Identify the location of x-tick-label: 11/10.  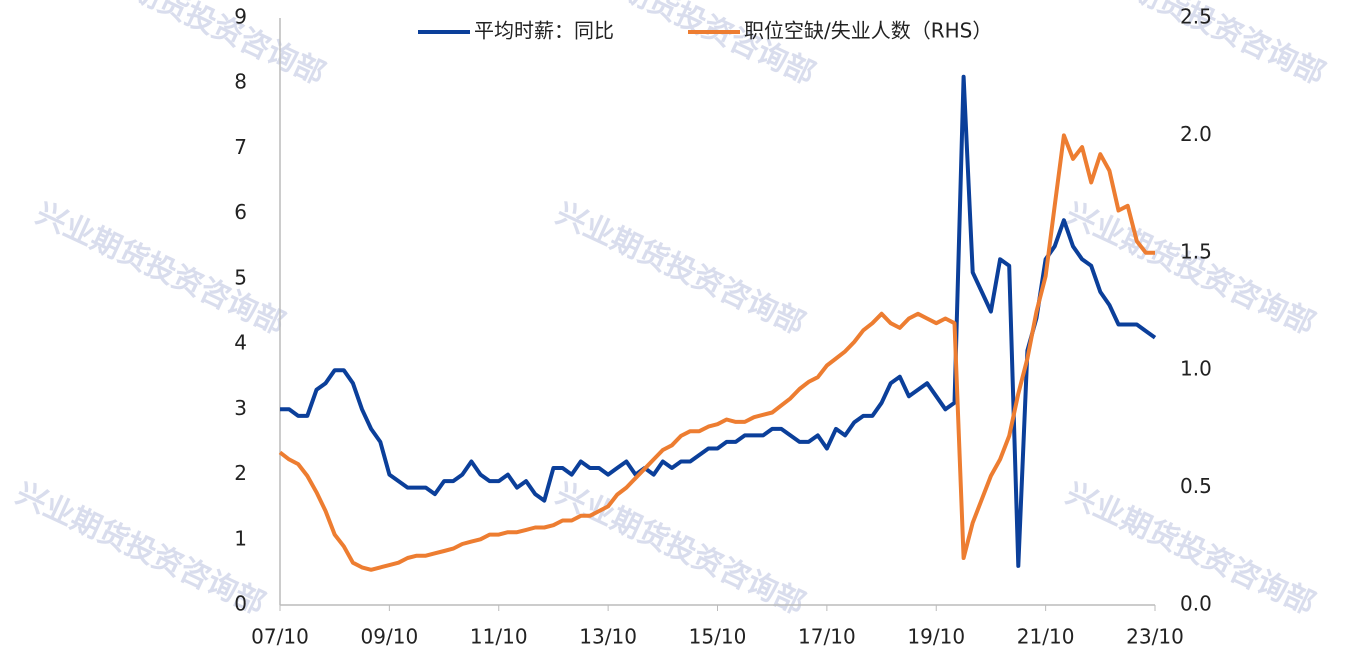
(499, 637).